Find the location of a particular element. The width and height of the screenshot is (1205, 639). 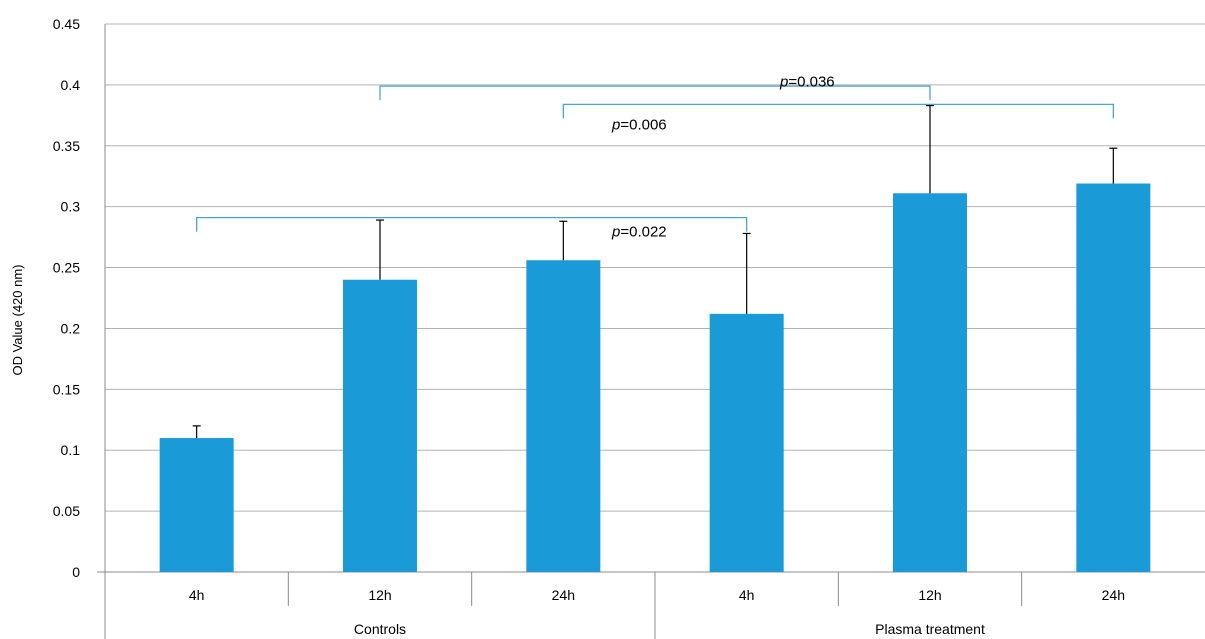

p-value-label: p=0.036 is located at coordinates (807, 82).